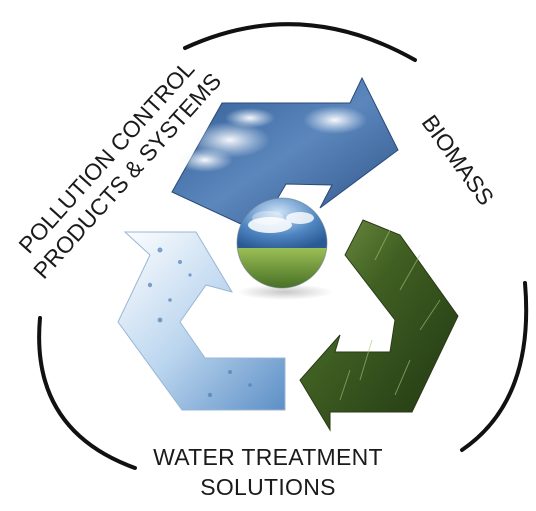  What do you see at coordinates (379, 325) in the screenshot?
I see `grass-arrow` at bounding box center [379, 325].